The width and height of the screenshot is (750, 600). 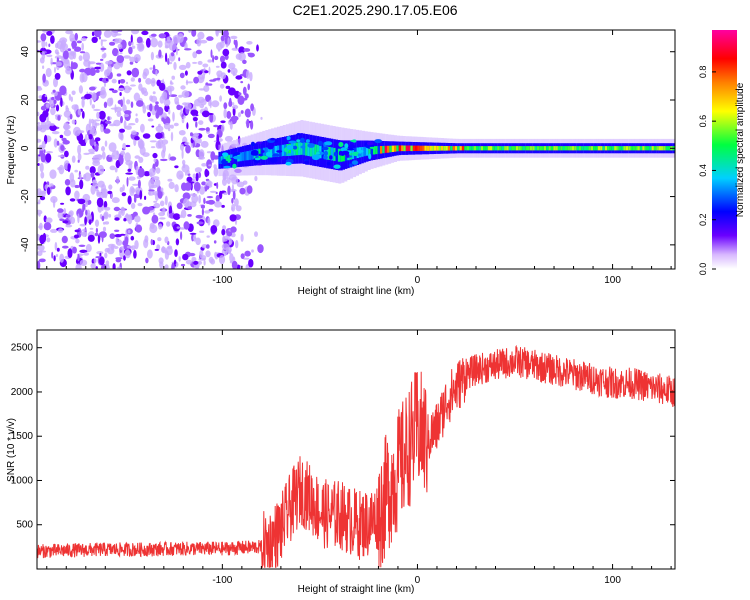 I want to click on heatmap-ytick-label: -20, so click(x=25, y=196).